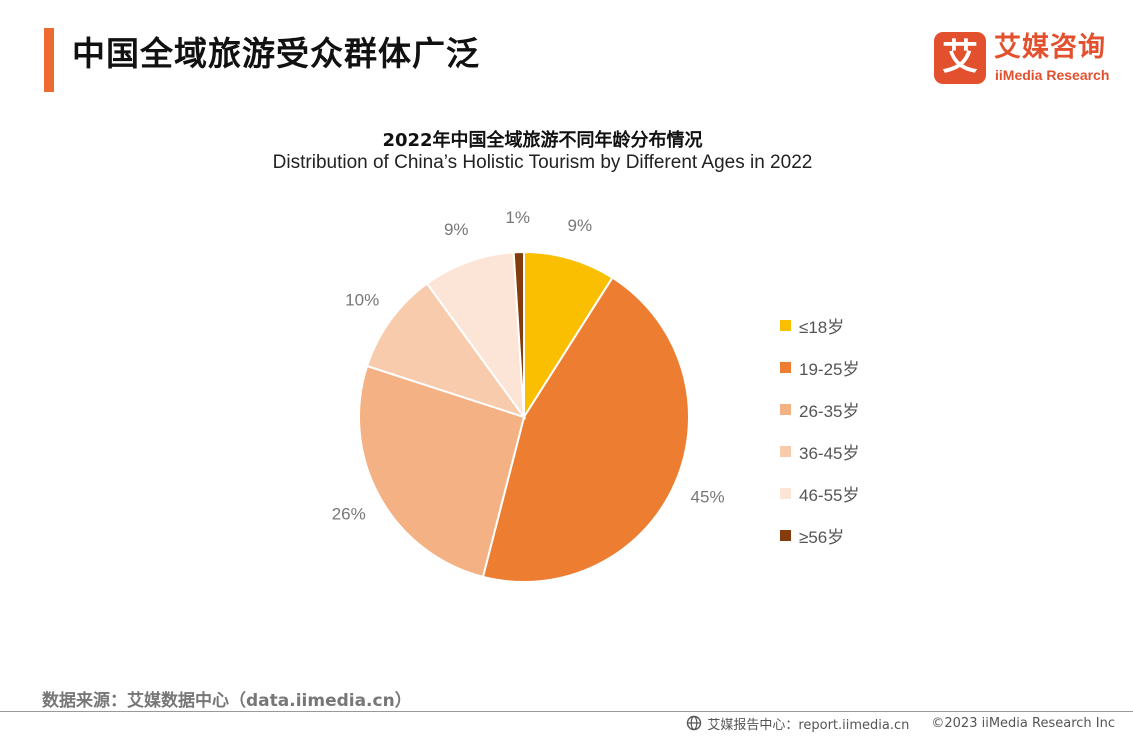 This screenshot has height=737, width=1133. I want to click on globe-icon, so click(694, 723).